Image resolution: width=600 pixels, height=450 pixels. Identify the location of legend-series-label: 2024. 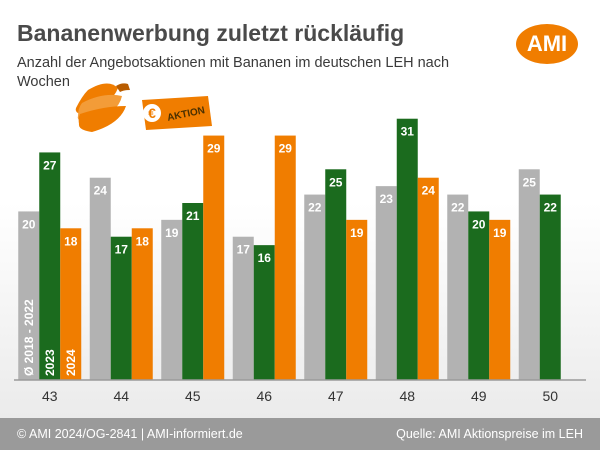
(71, 362).